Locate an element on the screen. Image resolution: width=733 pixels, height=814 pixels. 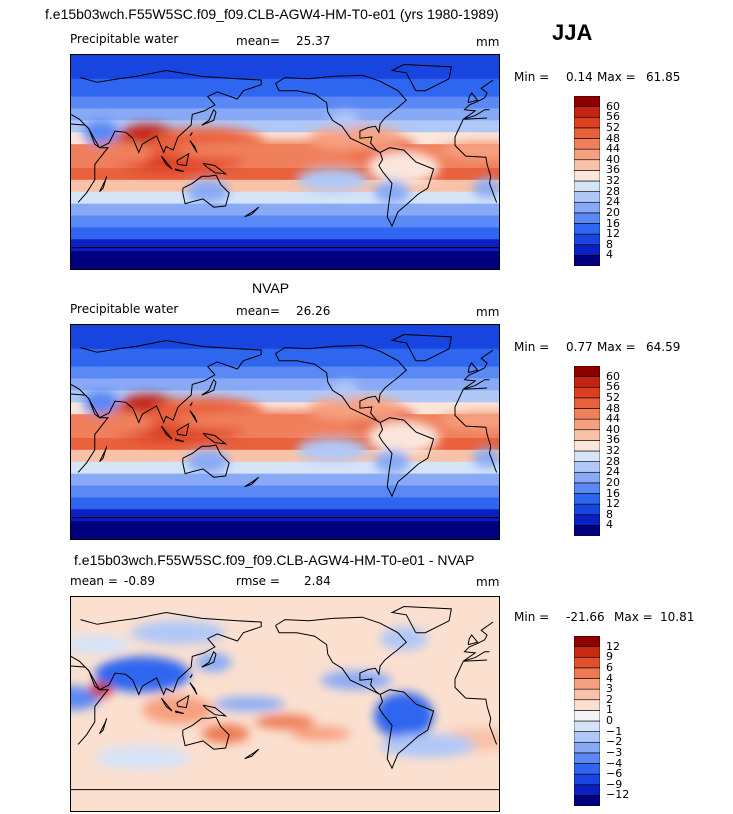
panel2-colorbar-level-label: 56 is located at coordinates (613, 387).